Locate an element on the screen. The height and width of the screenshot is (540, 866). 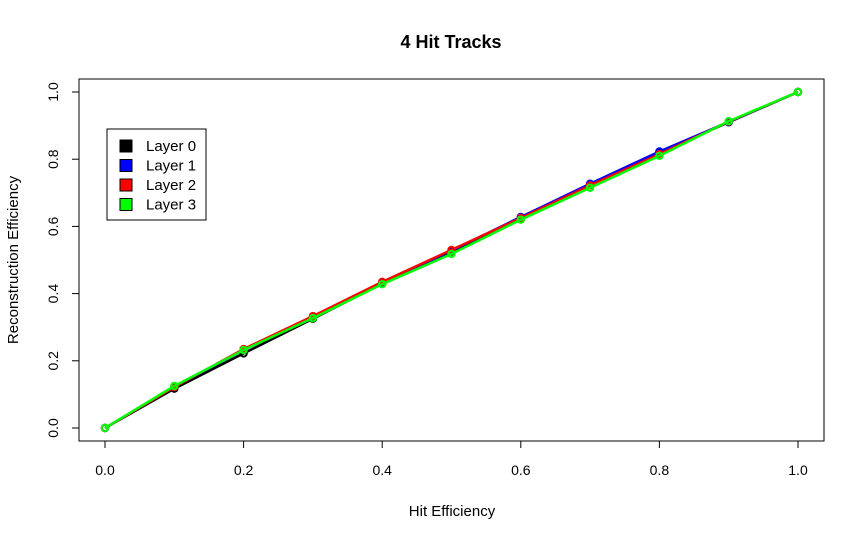
x-tick-label: 0.8 is located at coordinates (660, 470).